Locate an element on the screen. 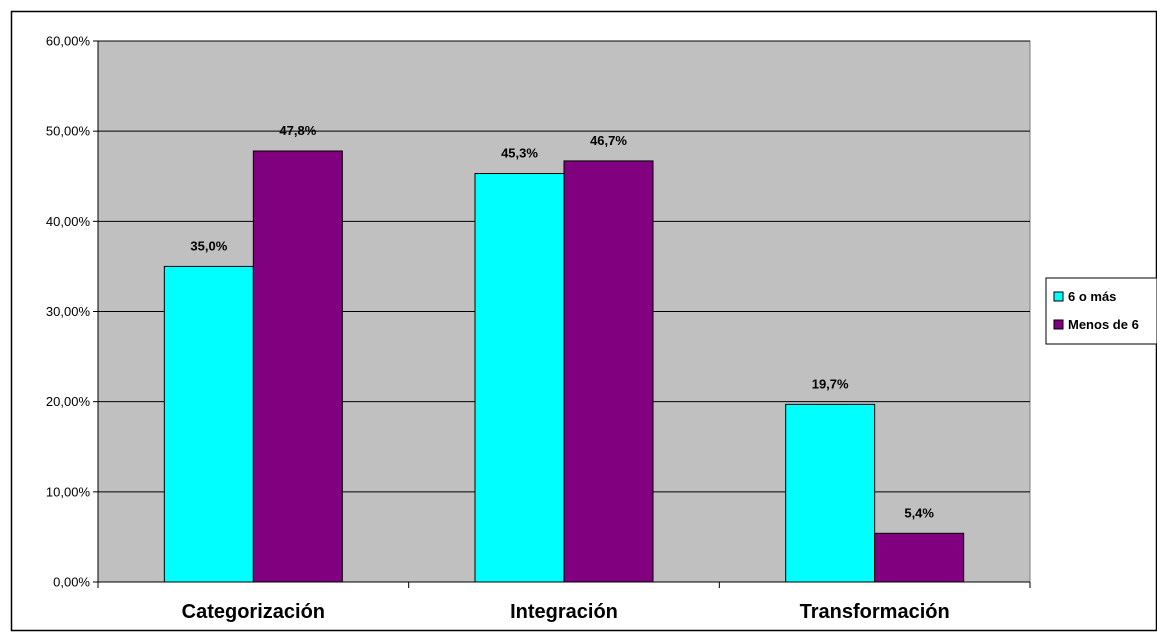  legend-label-menos-de-6: Menos de 6 is located at coordinates (1103, 324).